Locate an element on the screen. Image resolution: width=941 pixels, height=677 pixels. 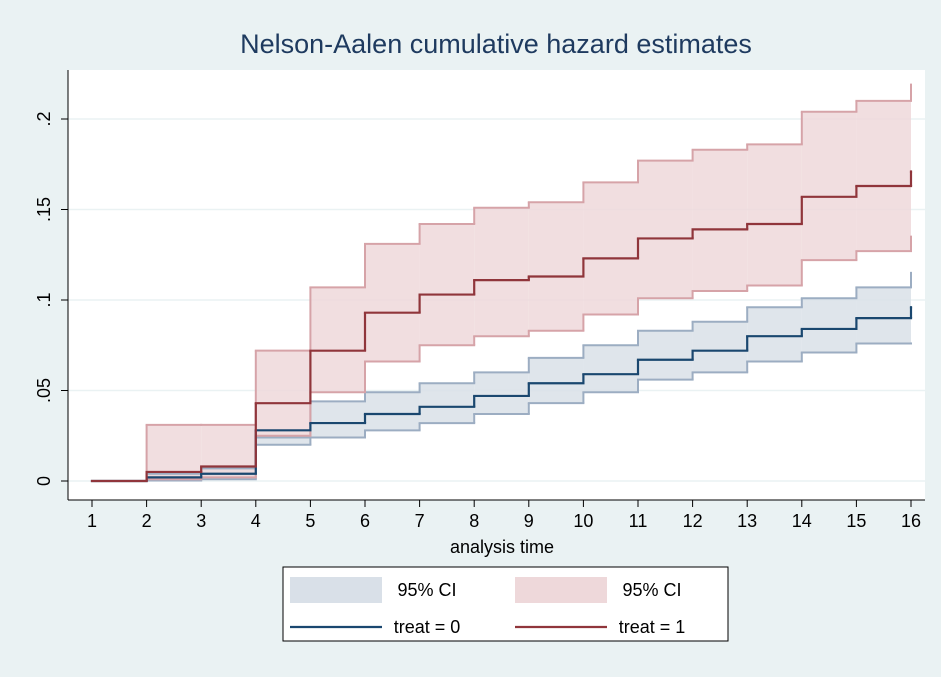
y-tick-label: 0 is located at coordinates (44, 481).